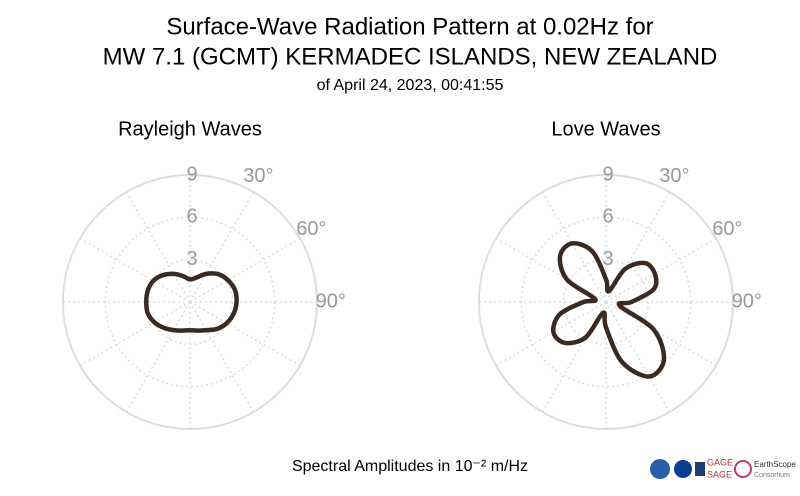 The height and width of the screenshot is (496, 800). Describe the element at coordinates (772, 475) in the screenshot. I see `logo-text: Consortium` at that location.